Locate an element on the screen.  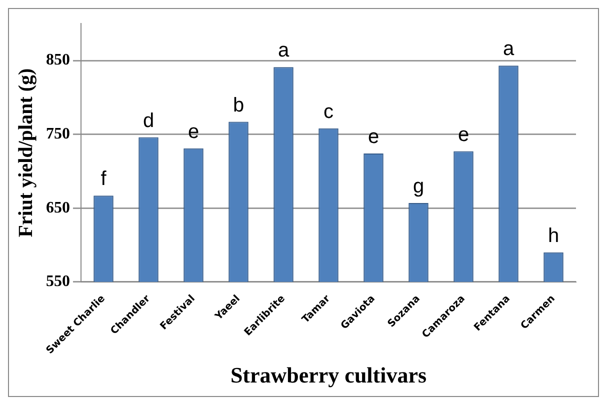
annotation: d is located at coordinates (148, 121).